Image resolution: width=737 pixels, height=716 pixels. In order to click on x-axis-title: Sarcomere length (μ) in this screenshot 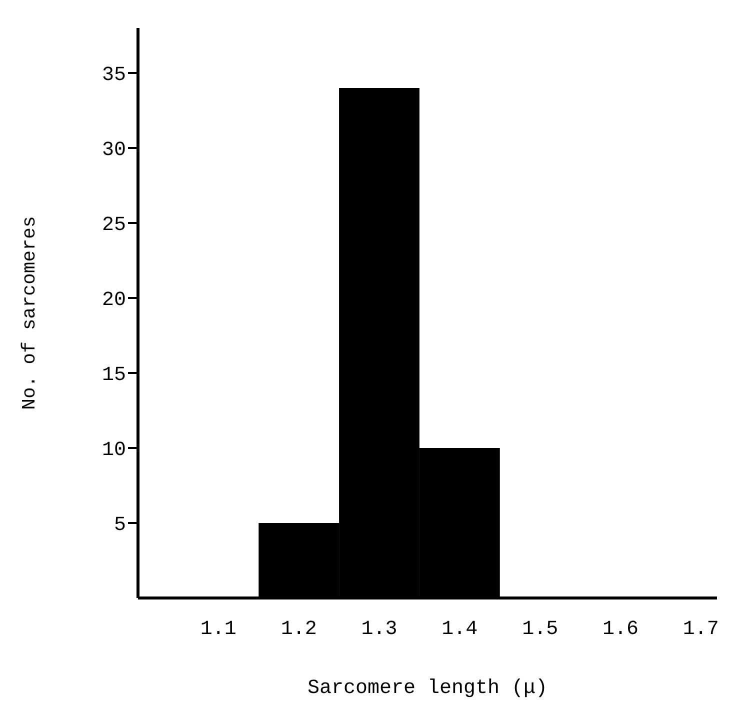, I will do `click(427, 688)`.